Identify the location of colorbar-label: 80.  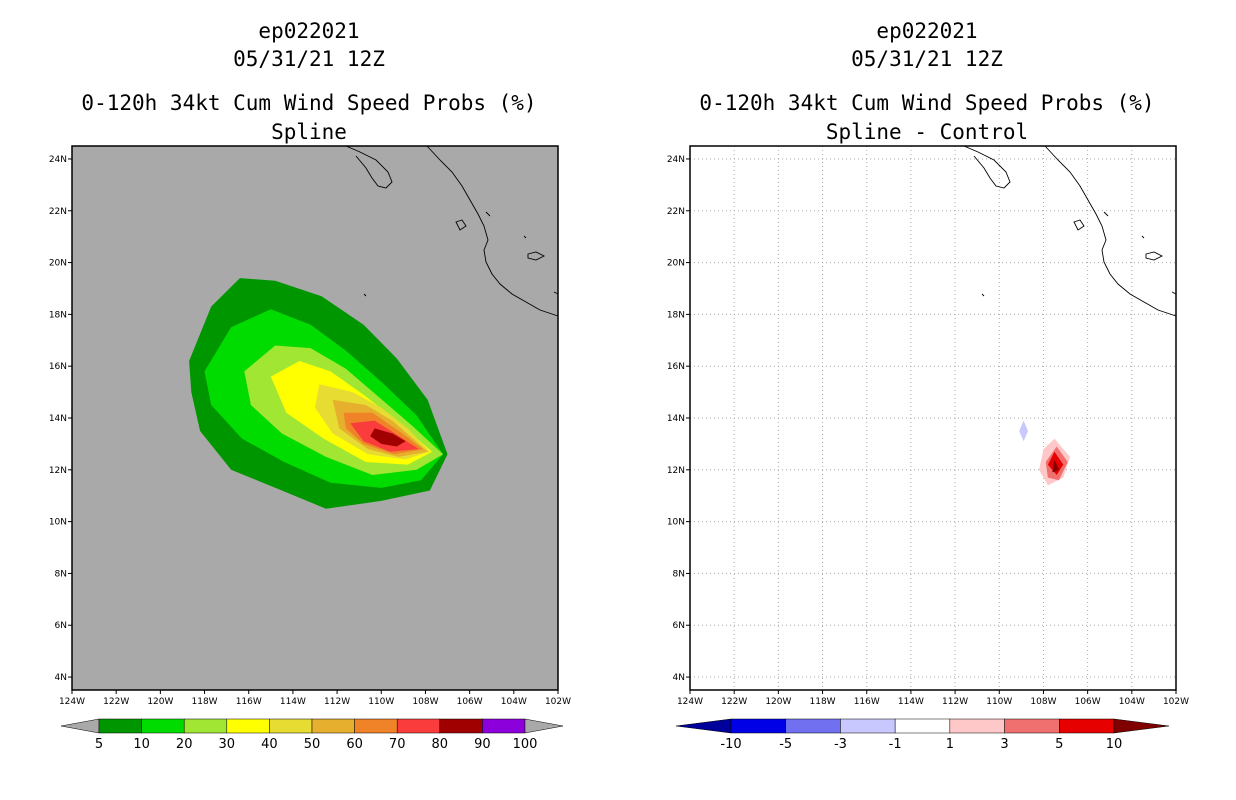
(440, 744).